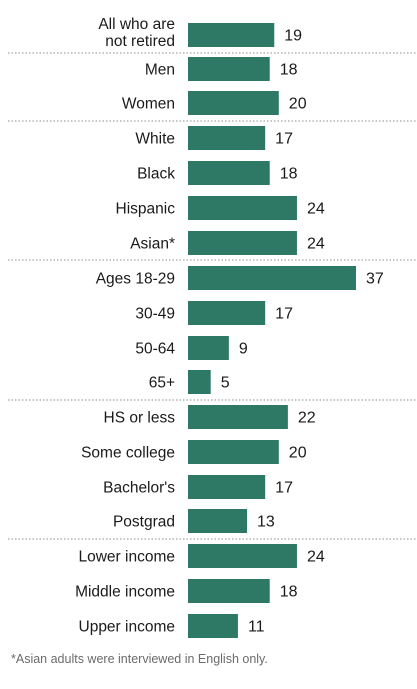 This screenshot has height=689, width=417. What do you see at coordinates (155, 349) in the screenshot?
I see `category-label: 50-64` at bounding box center [155, 349].